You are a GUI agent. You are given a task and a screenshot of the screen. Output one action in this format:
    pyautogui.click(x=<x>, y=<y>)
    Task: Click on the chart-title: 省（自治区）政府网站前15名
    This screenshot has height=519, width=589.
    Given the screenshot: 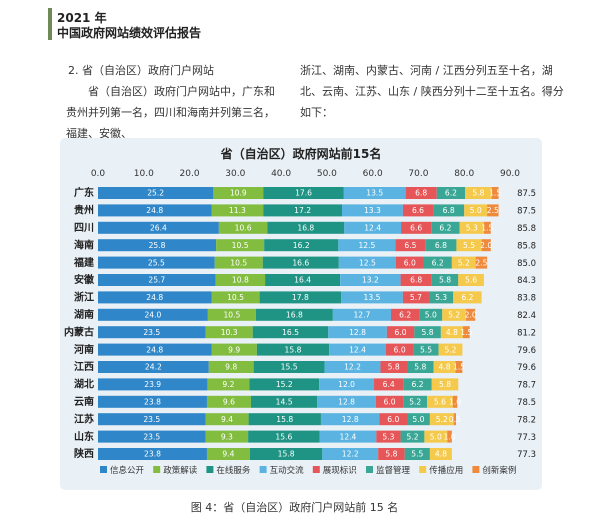 What is the action you would take?
    pyautogui.click(x=301, y=153)
    